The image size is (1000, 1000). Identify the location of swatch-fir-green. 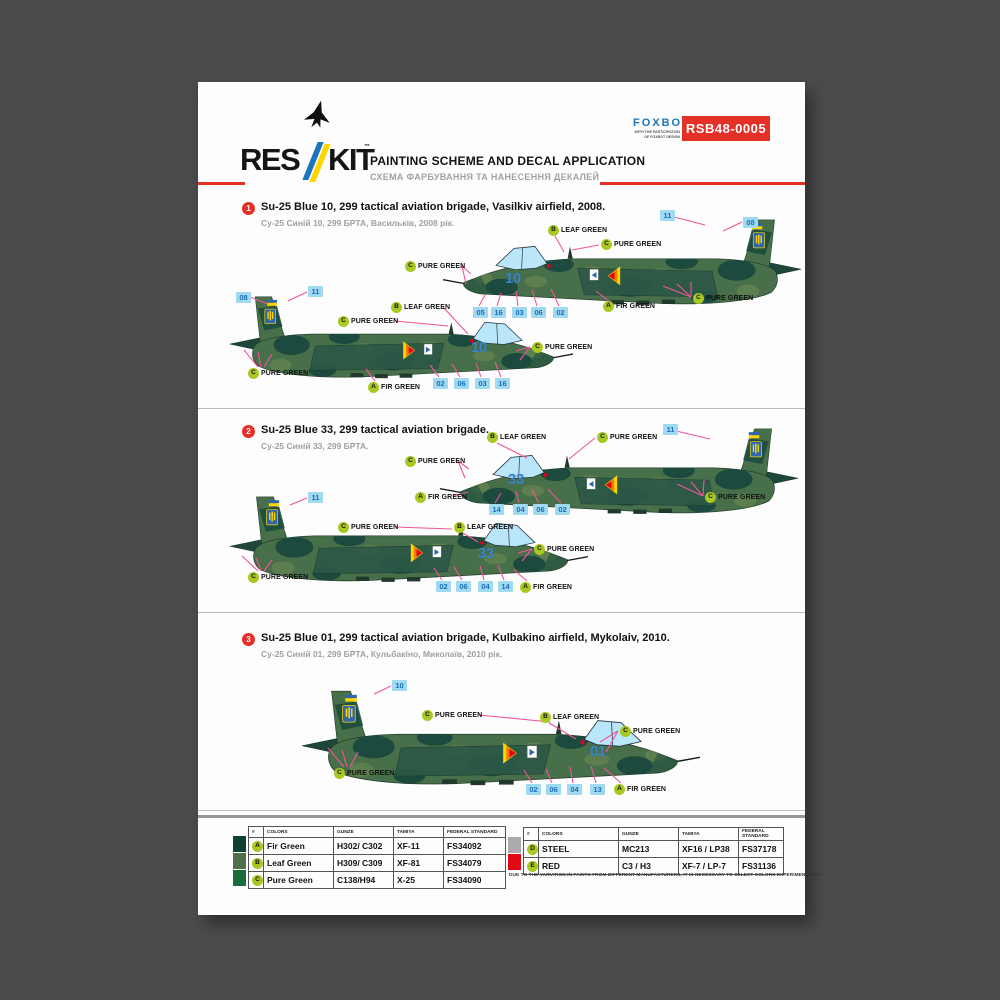
(239, 844).